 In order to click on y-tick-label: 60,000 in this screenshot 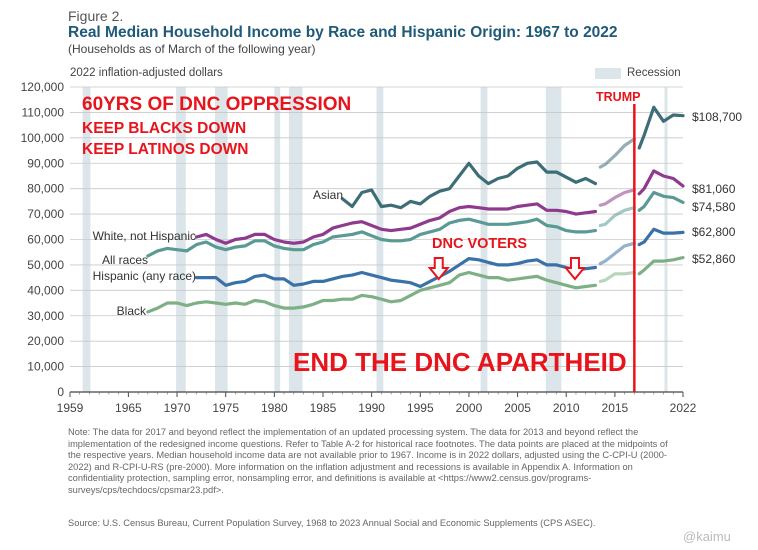, I will do `click(45, 240)`.